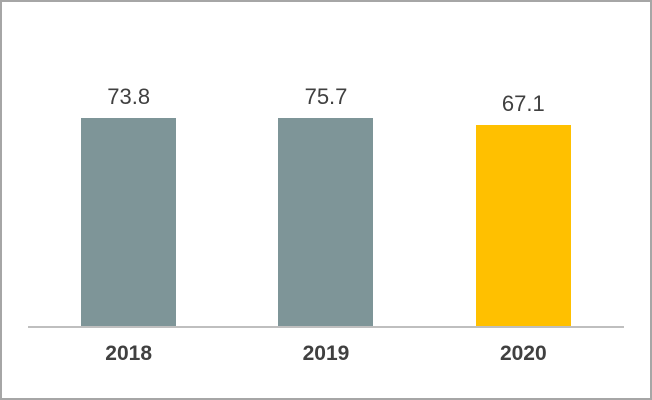  I want to click on bar-value-label: 75.7, so click(326, 96).